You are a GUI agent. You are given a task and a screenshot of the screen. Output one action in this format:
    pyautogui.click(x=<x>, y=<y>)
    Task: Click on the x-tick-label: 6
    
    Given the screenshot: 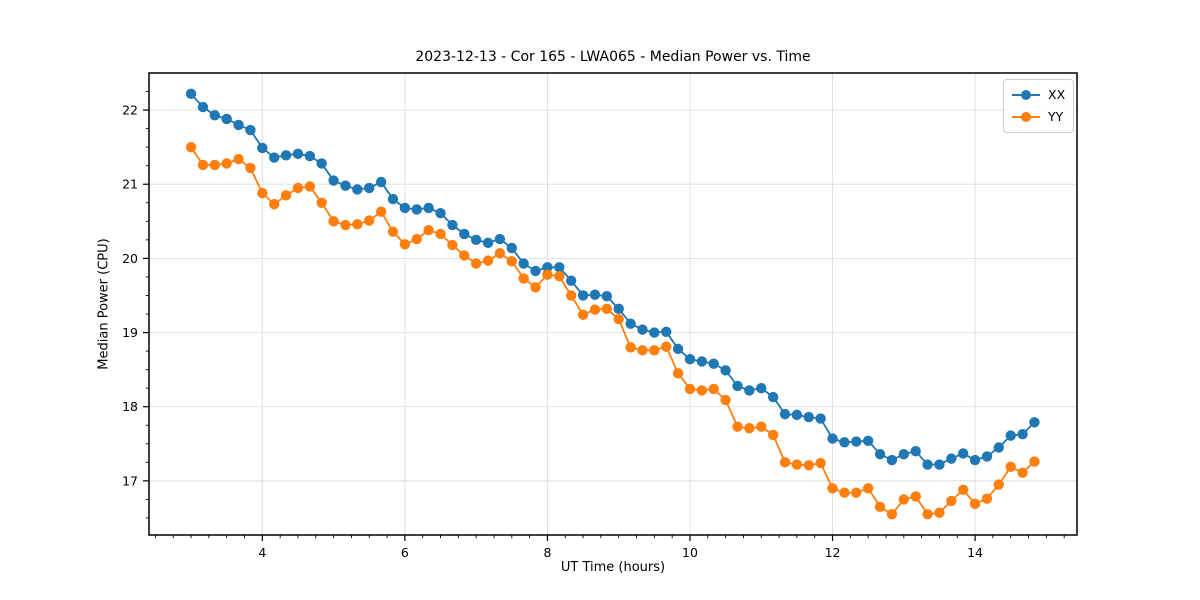 What is the action you would take?
    pyautogui.click(x=405, y=552)
    